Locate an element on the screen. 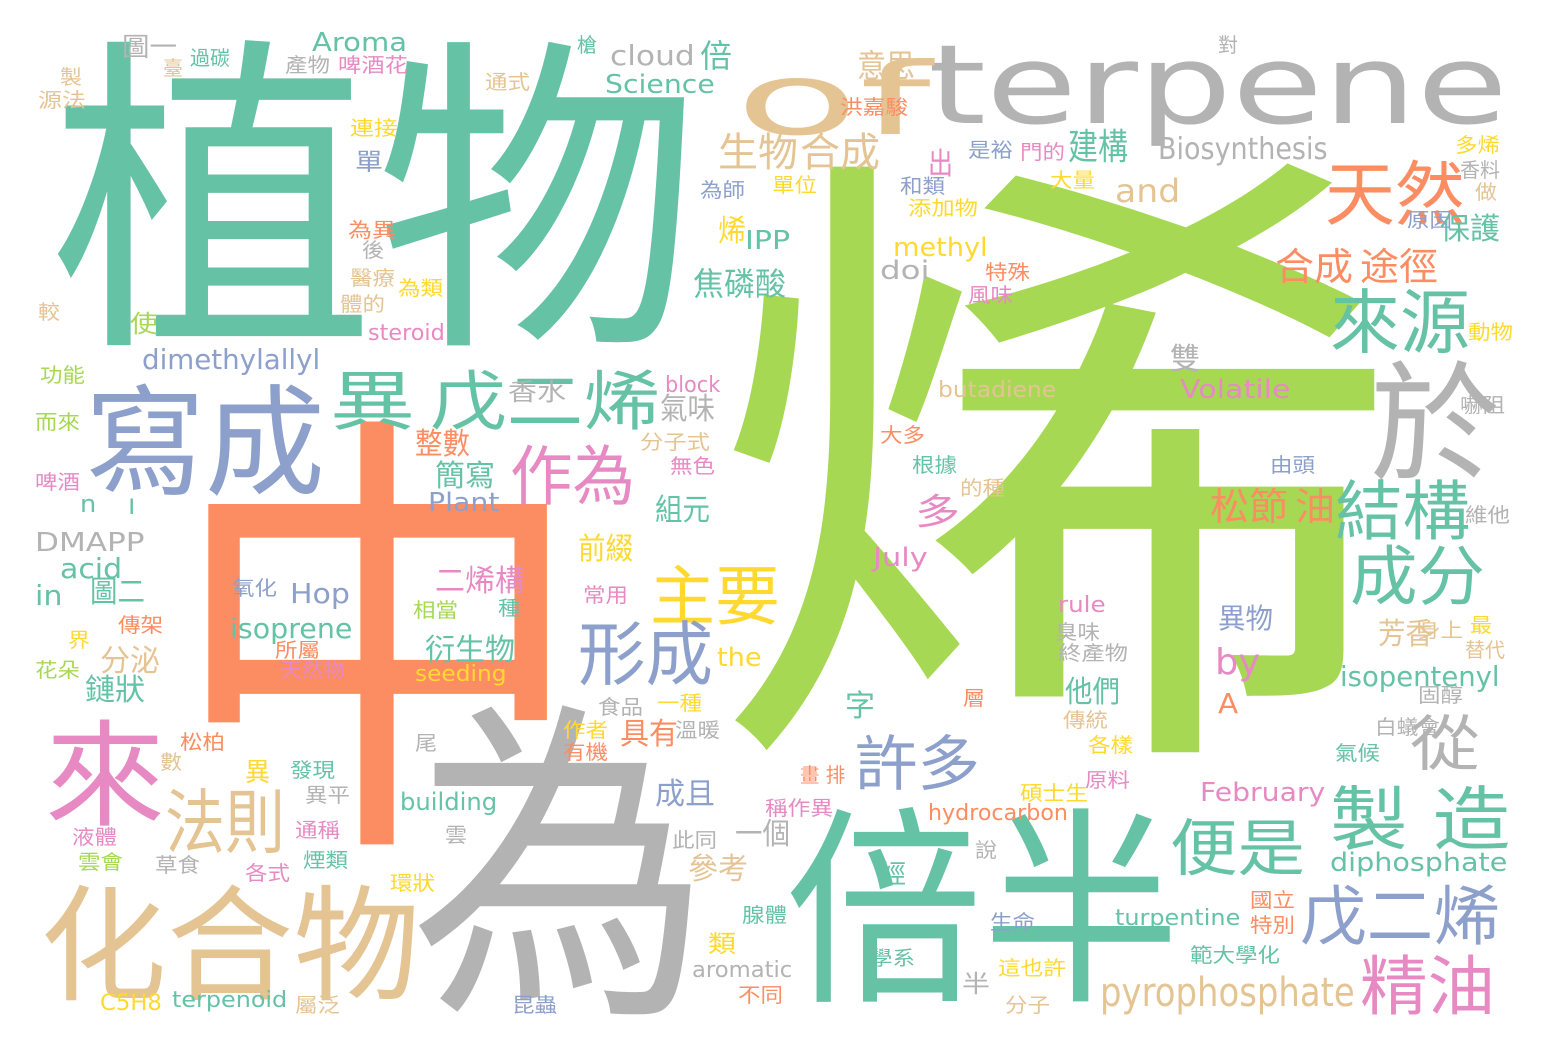 The image size is (1548, 1052). cloud-word: A is located at coordinates (1228, 703).